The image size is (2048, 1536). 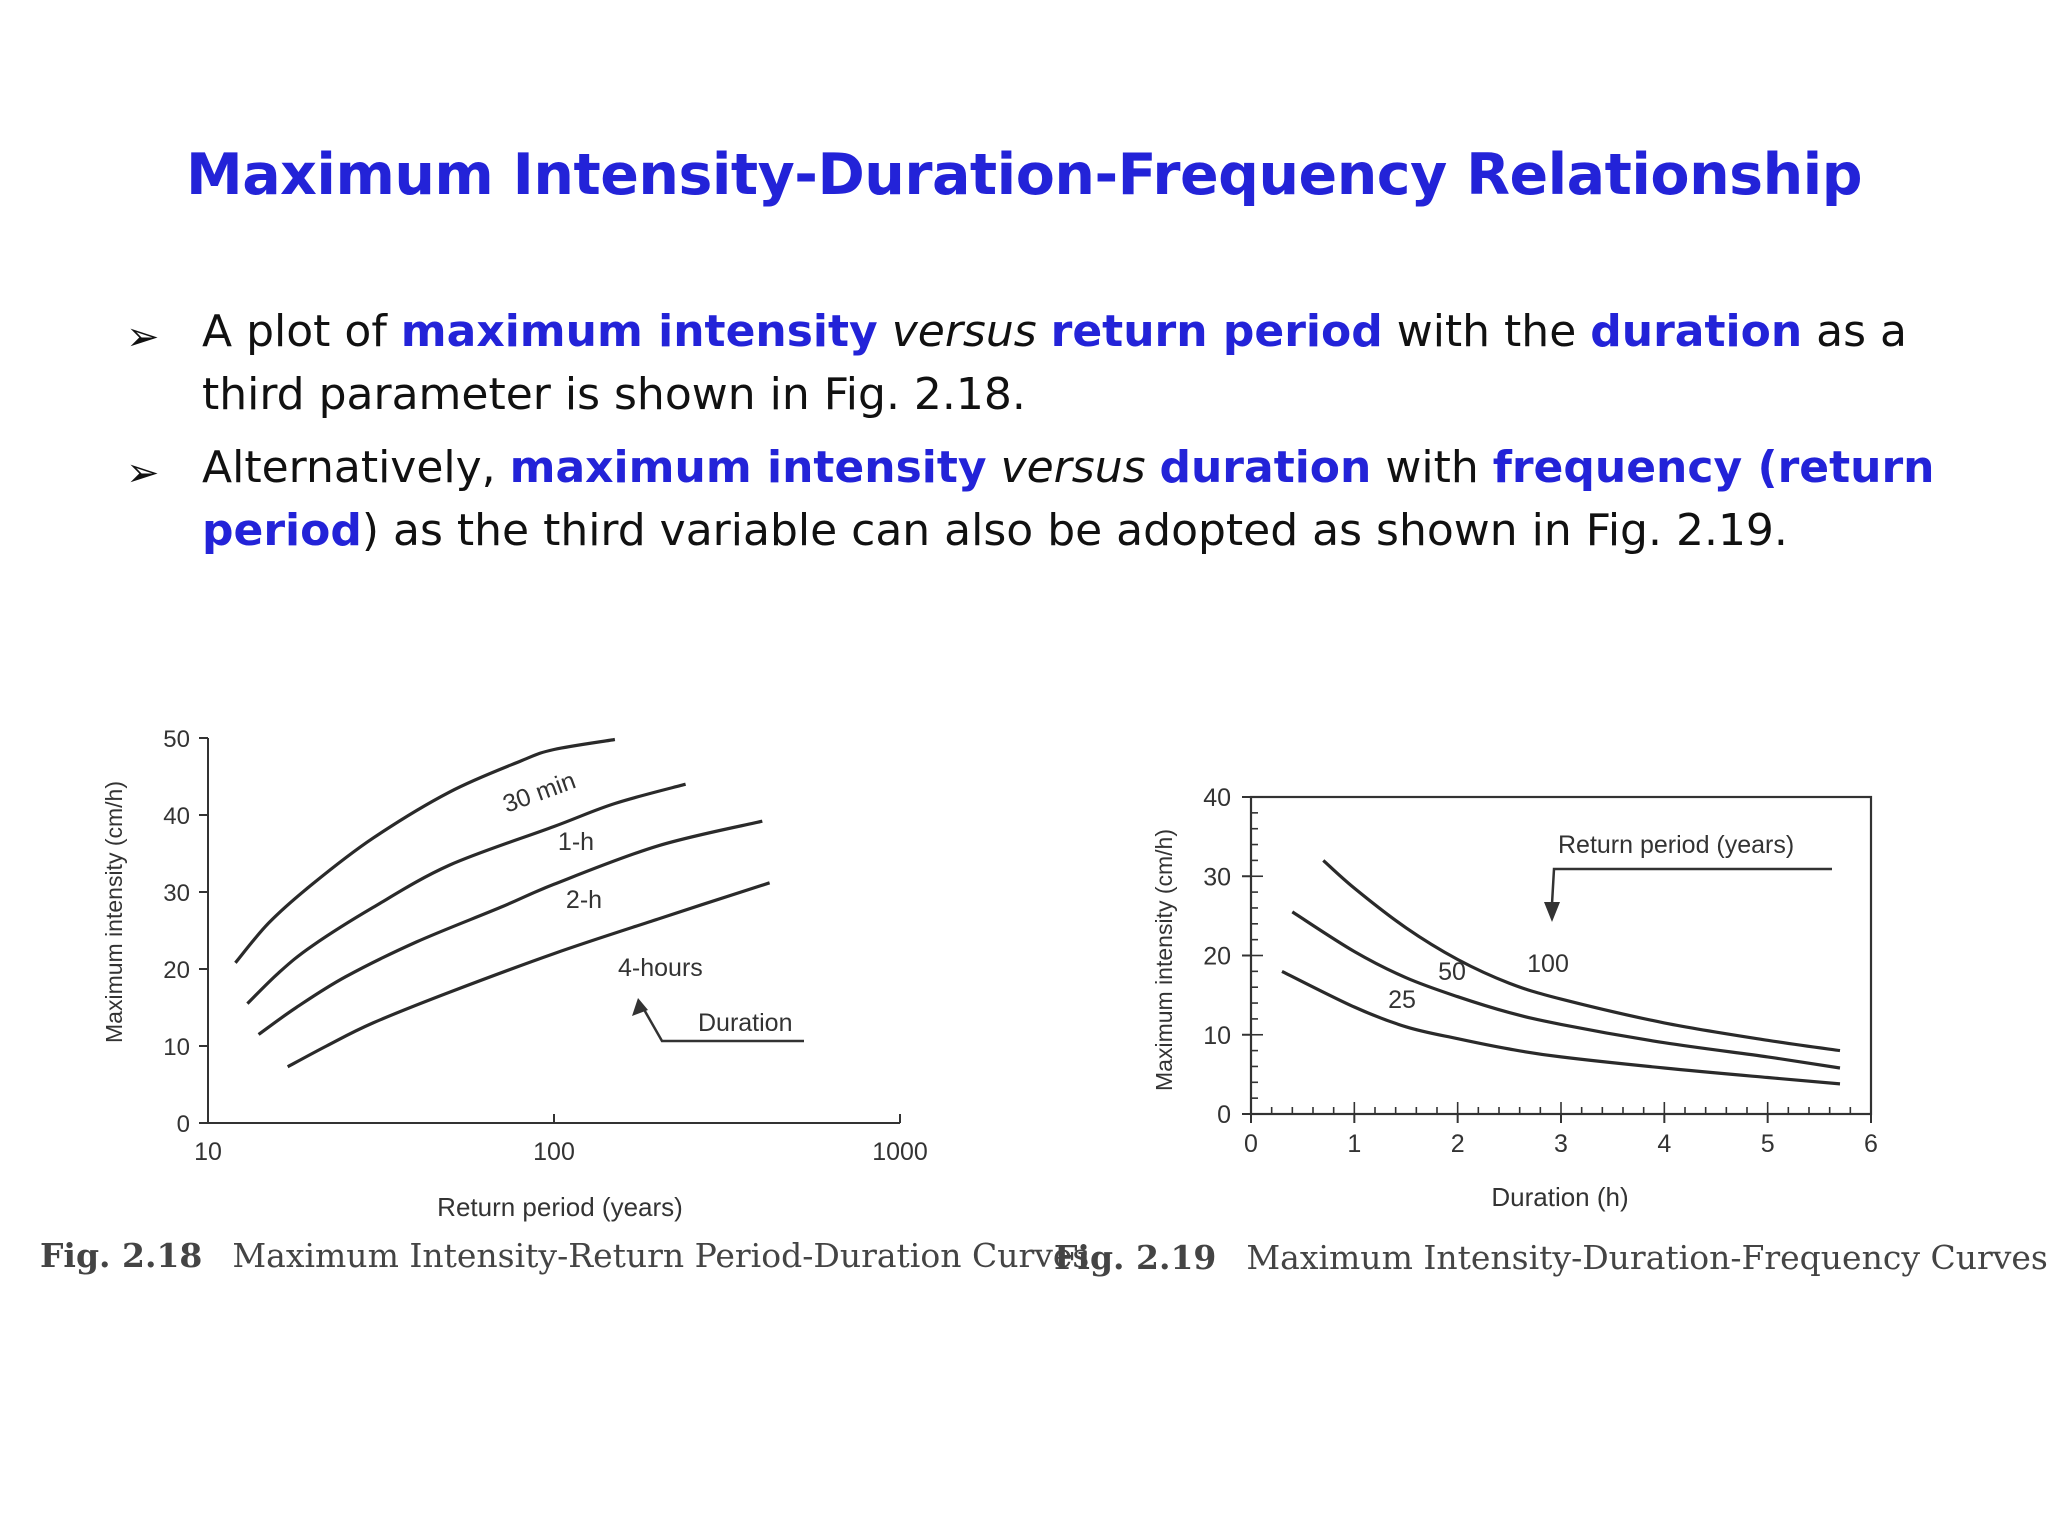 I want to click on series-line-4-hours, so click(x=528, y=975).